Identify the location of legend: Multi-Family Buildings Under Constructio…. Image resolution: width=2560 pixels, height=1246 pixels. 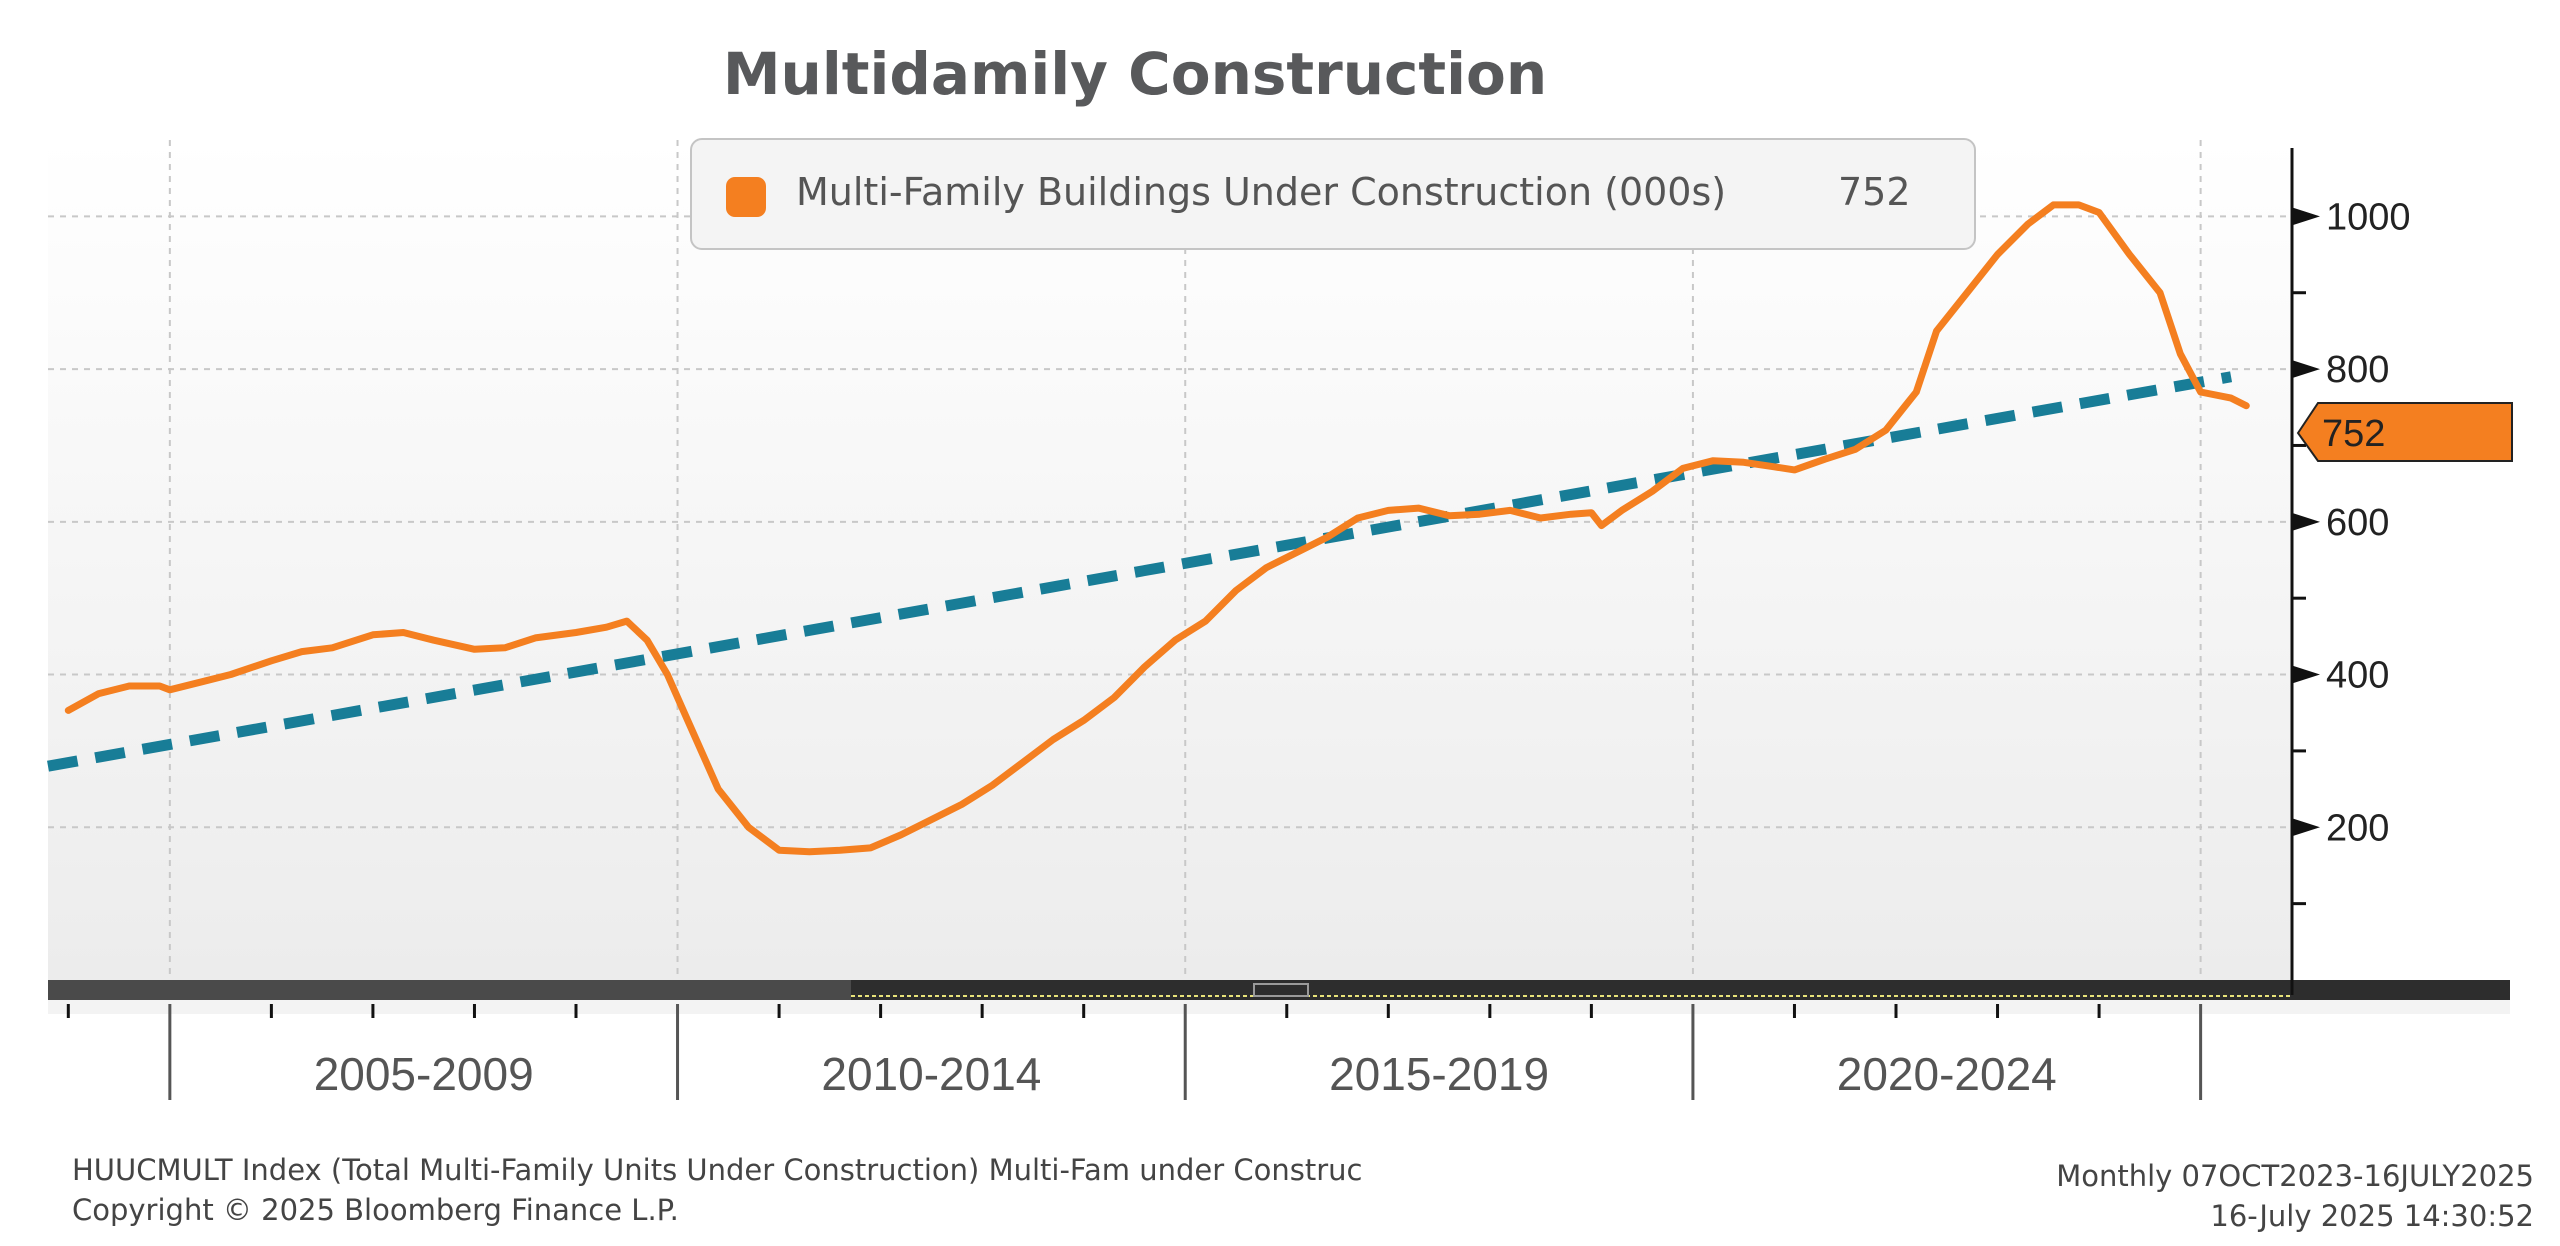
(1333, 194).